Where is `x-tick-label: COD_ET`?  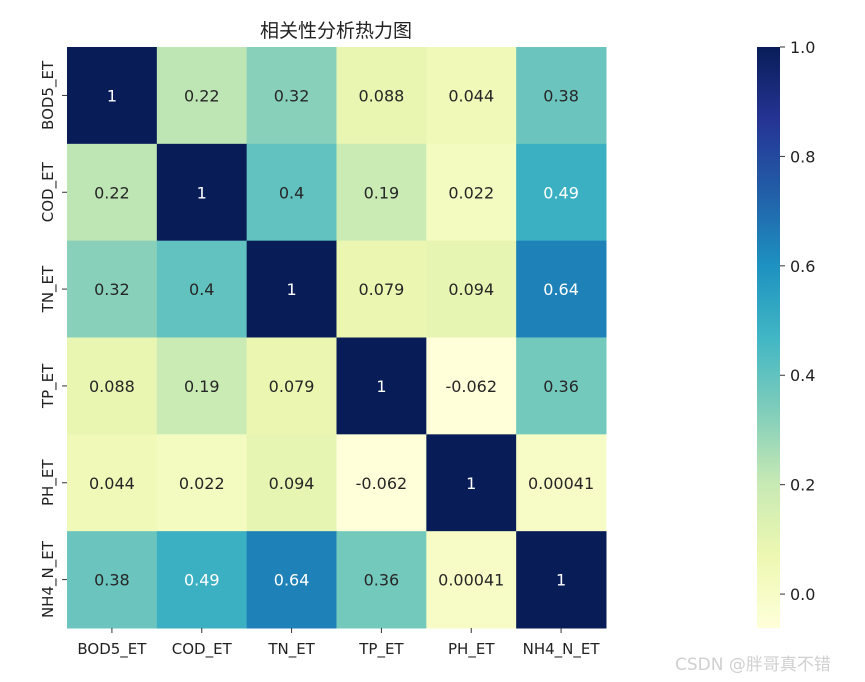 x-tick-label: COD_ET is located at coordinates (202, 649).